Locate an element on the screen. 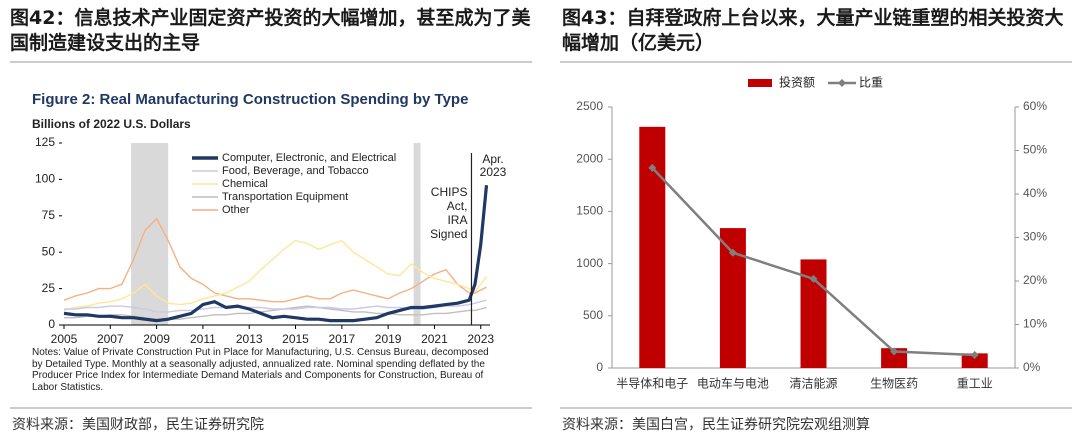 The image size is (1080, 439). x-tick-label: 重工业 is located at coordinates (975, 384).